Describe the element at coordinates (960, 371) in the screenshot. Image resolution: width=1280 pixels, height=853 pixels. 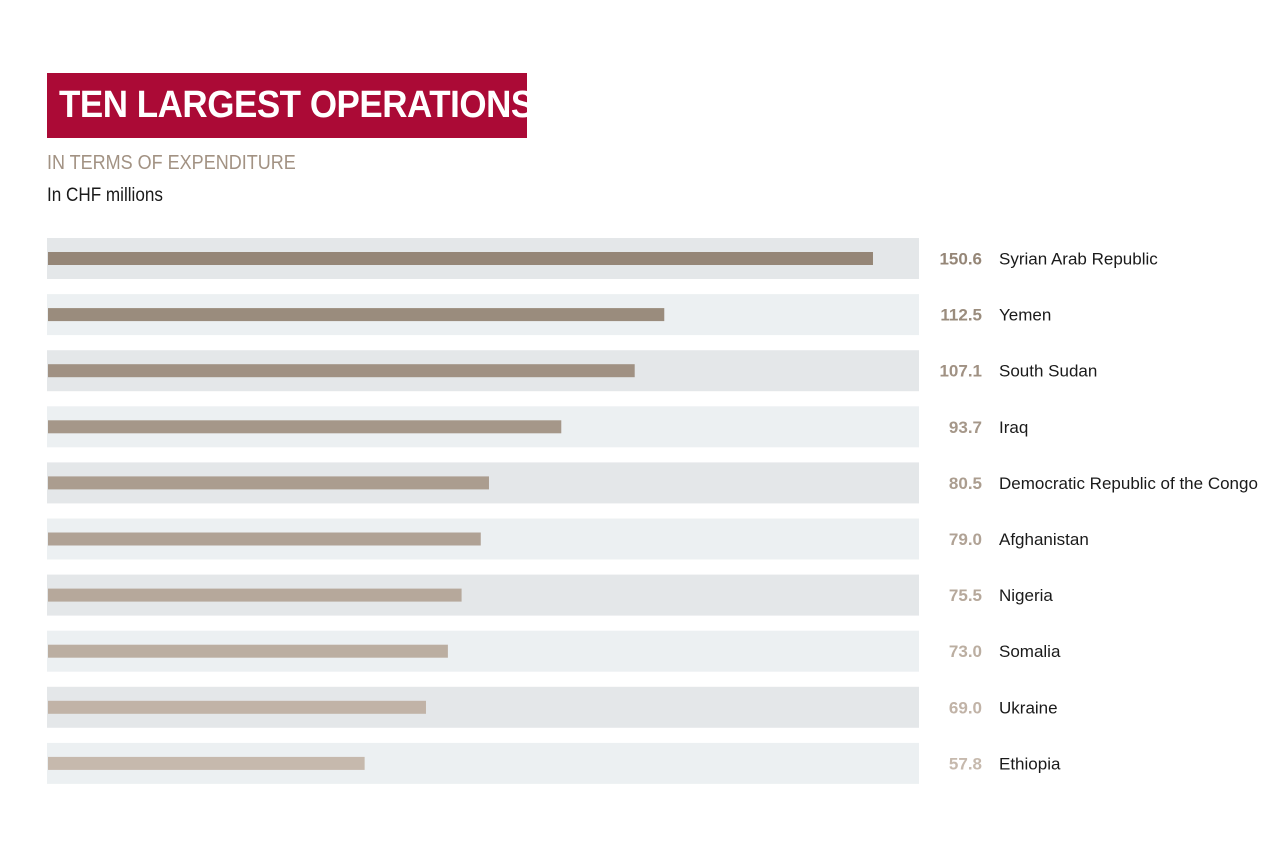
I see `value-label: 107.1` at that location.